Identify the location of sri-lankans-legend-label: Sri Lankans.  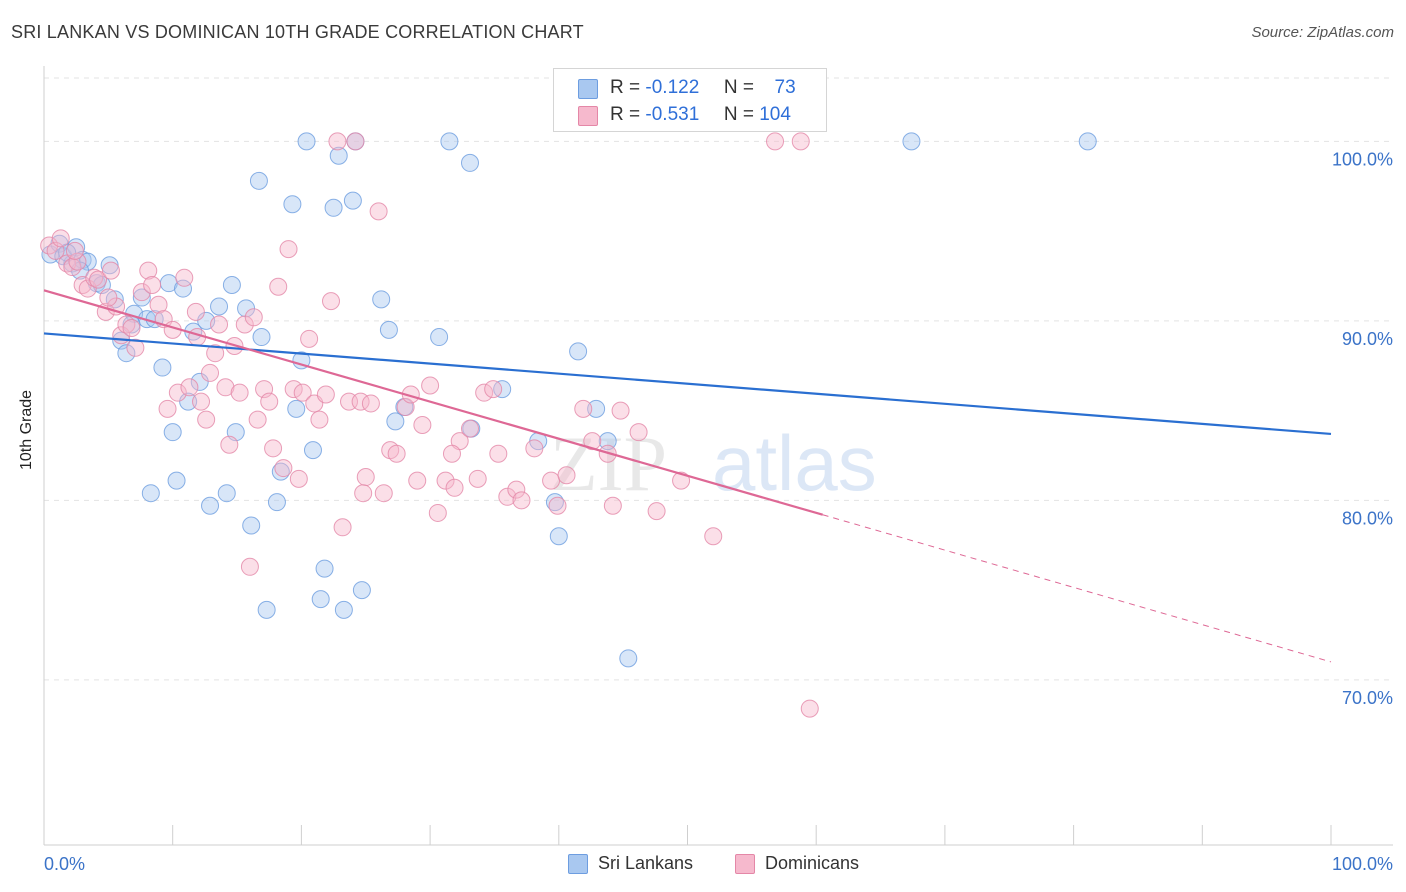
(646, 863).